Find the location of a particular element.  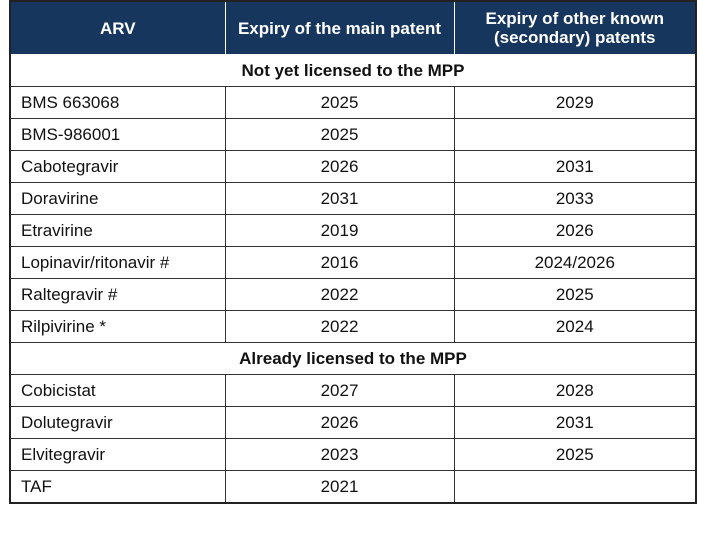

main-patent-expiry: 2019 is located at coordinates (339, 230).